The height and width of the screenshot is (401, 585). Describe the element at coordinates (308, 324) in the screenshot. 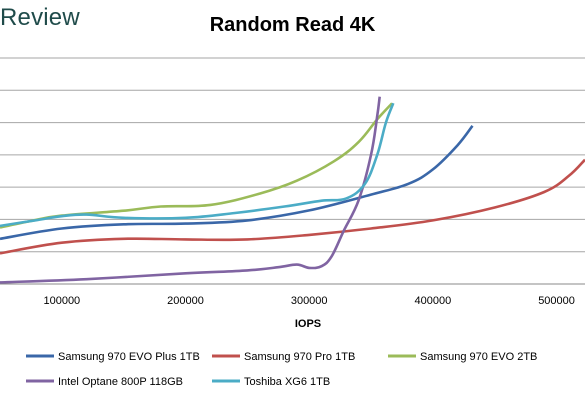

I see `x-axis-label: IOPS` at that location.